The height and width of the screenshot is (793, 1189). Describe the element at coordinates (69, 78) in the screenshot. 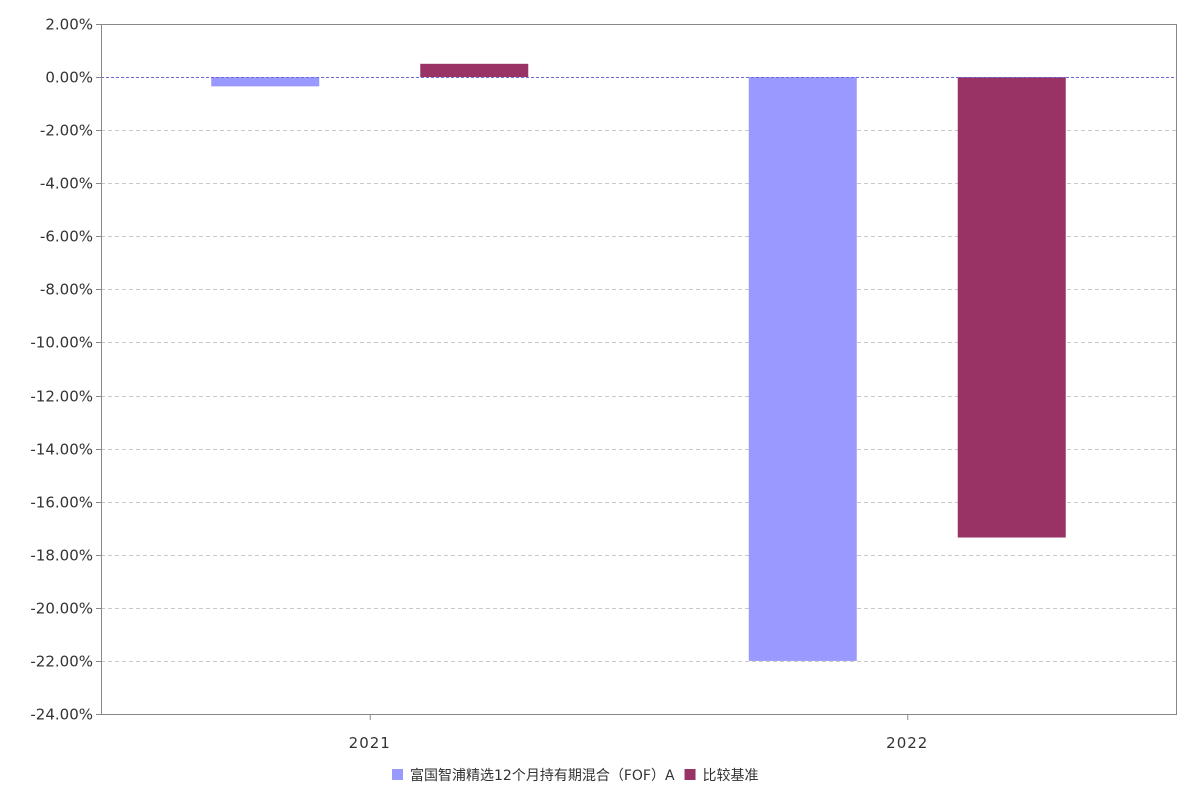

I see `y-tick-label: 0.00%` at that location.